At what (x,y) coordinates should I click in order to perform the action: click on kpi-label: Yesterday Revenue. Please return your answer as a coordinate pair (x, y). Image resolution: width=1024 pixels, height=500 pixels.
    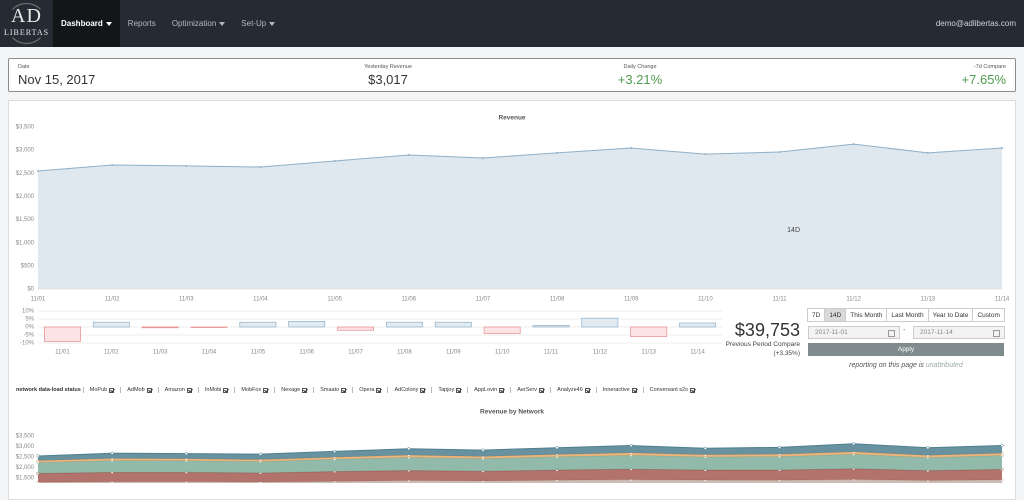
    Looking at the image, I should click on (388, 67).